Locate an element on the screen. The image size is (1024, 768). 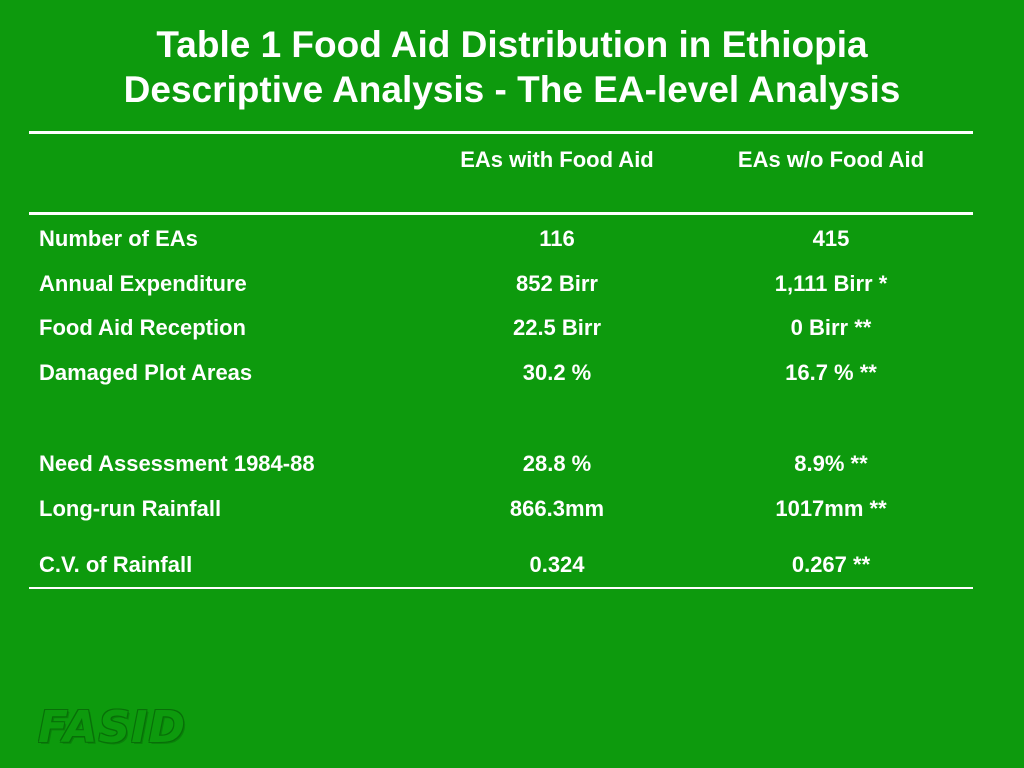
row-label: Need Assessment 1984-88 is located at coordinates (177, 463).